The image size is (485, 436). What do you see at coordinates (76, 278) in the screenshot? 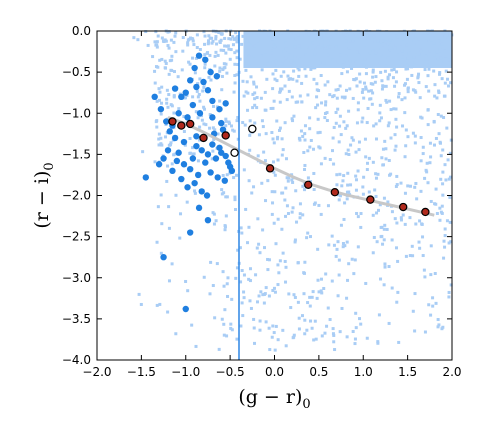
I see `y-tick-label: −3.0` at bounding box center [76, 278].